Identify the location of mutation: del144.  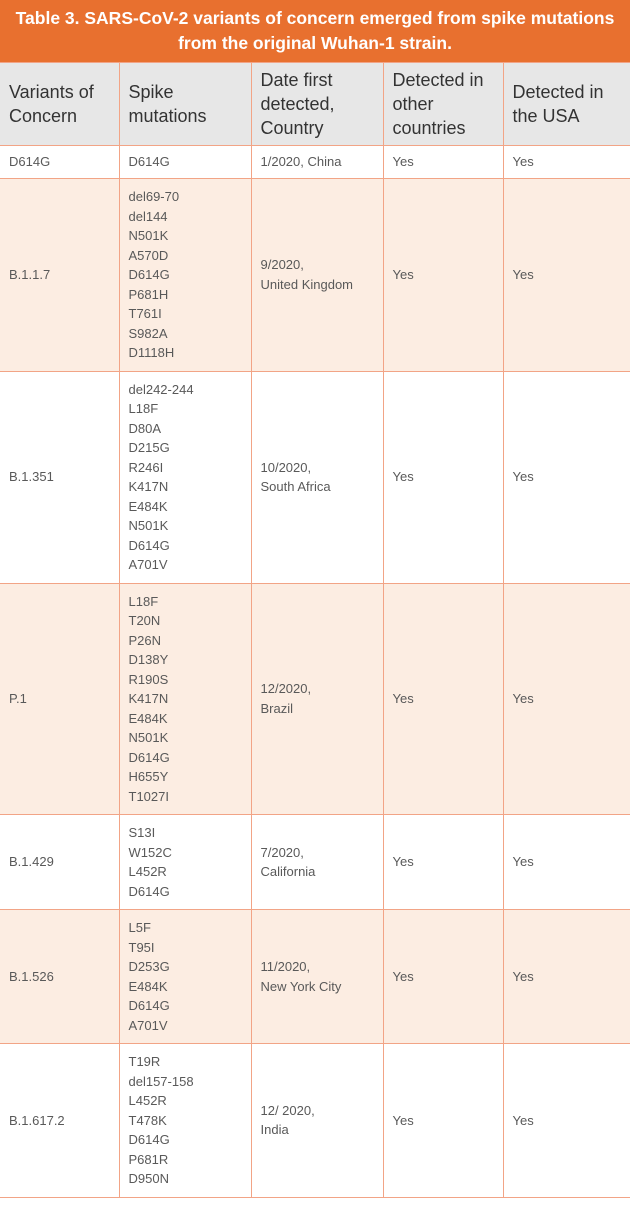
(148, 216).